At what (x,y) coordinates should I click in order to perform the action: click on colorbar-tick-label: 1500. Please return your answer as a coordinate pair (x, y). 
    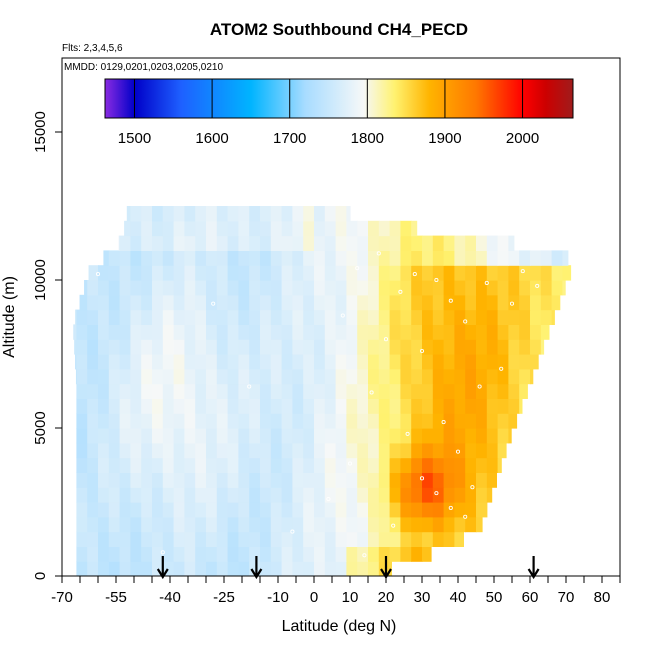
    Looking at the image, I should click on (134, 138).